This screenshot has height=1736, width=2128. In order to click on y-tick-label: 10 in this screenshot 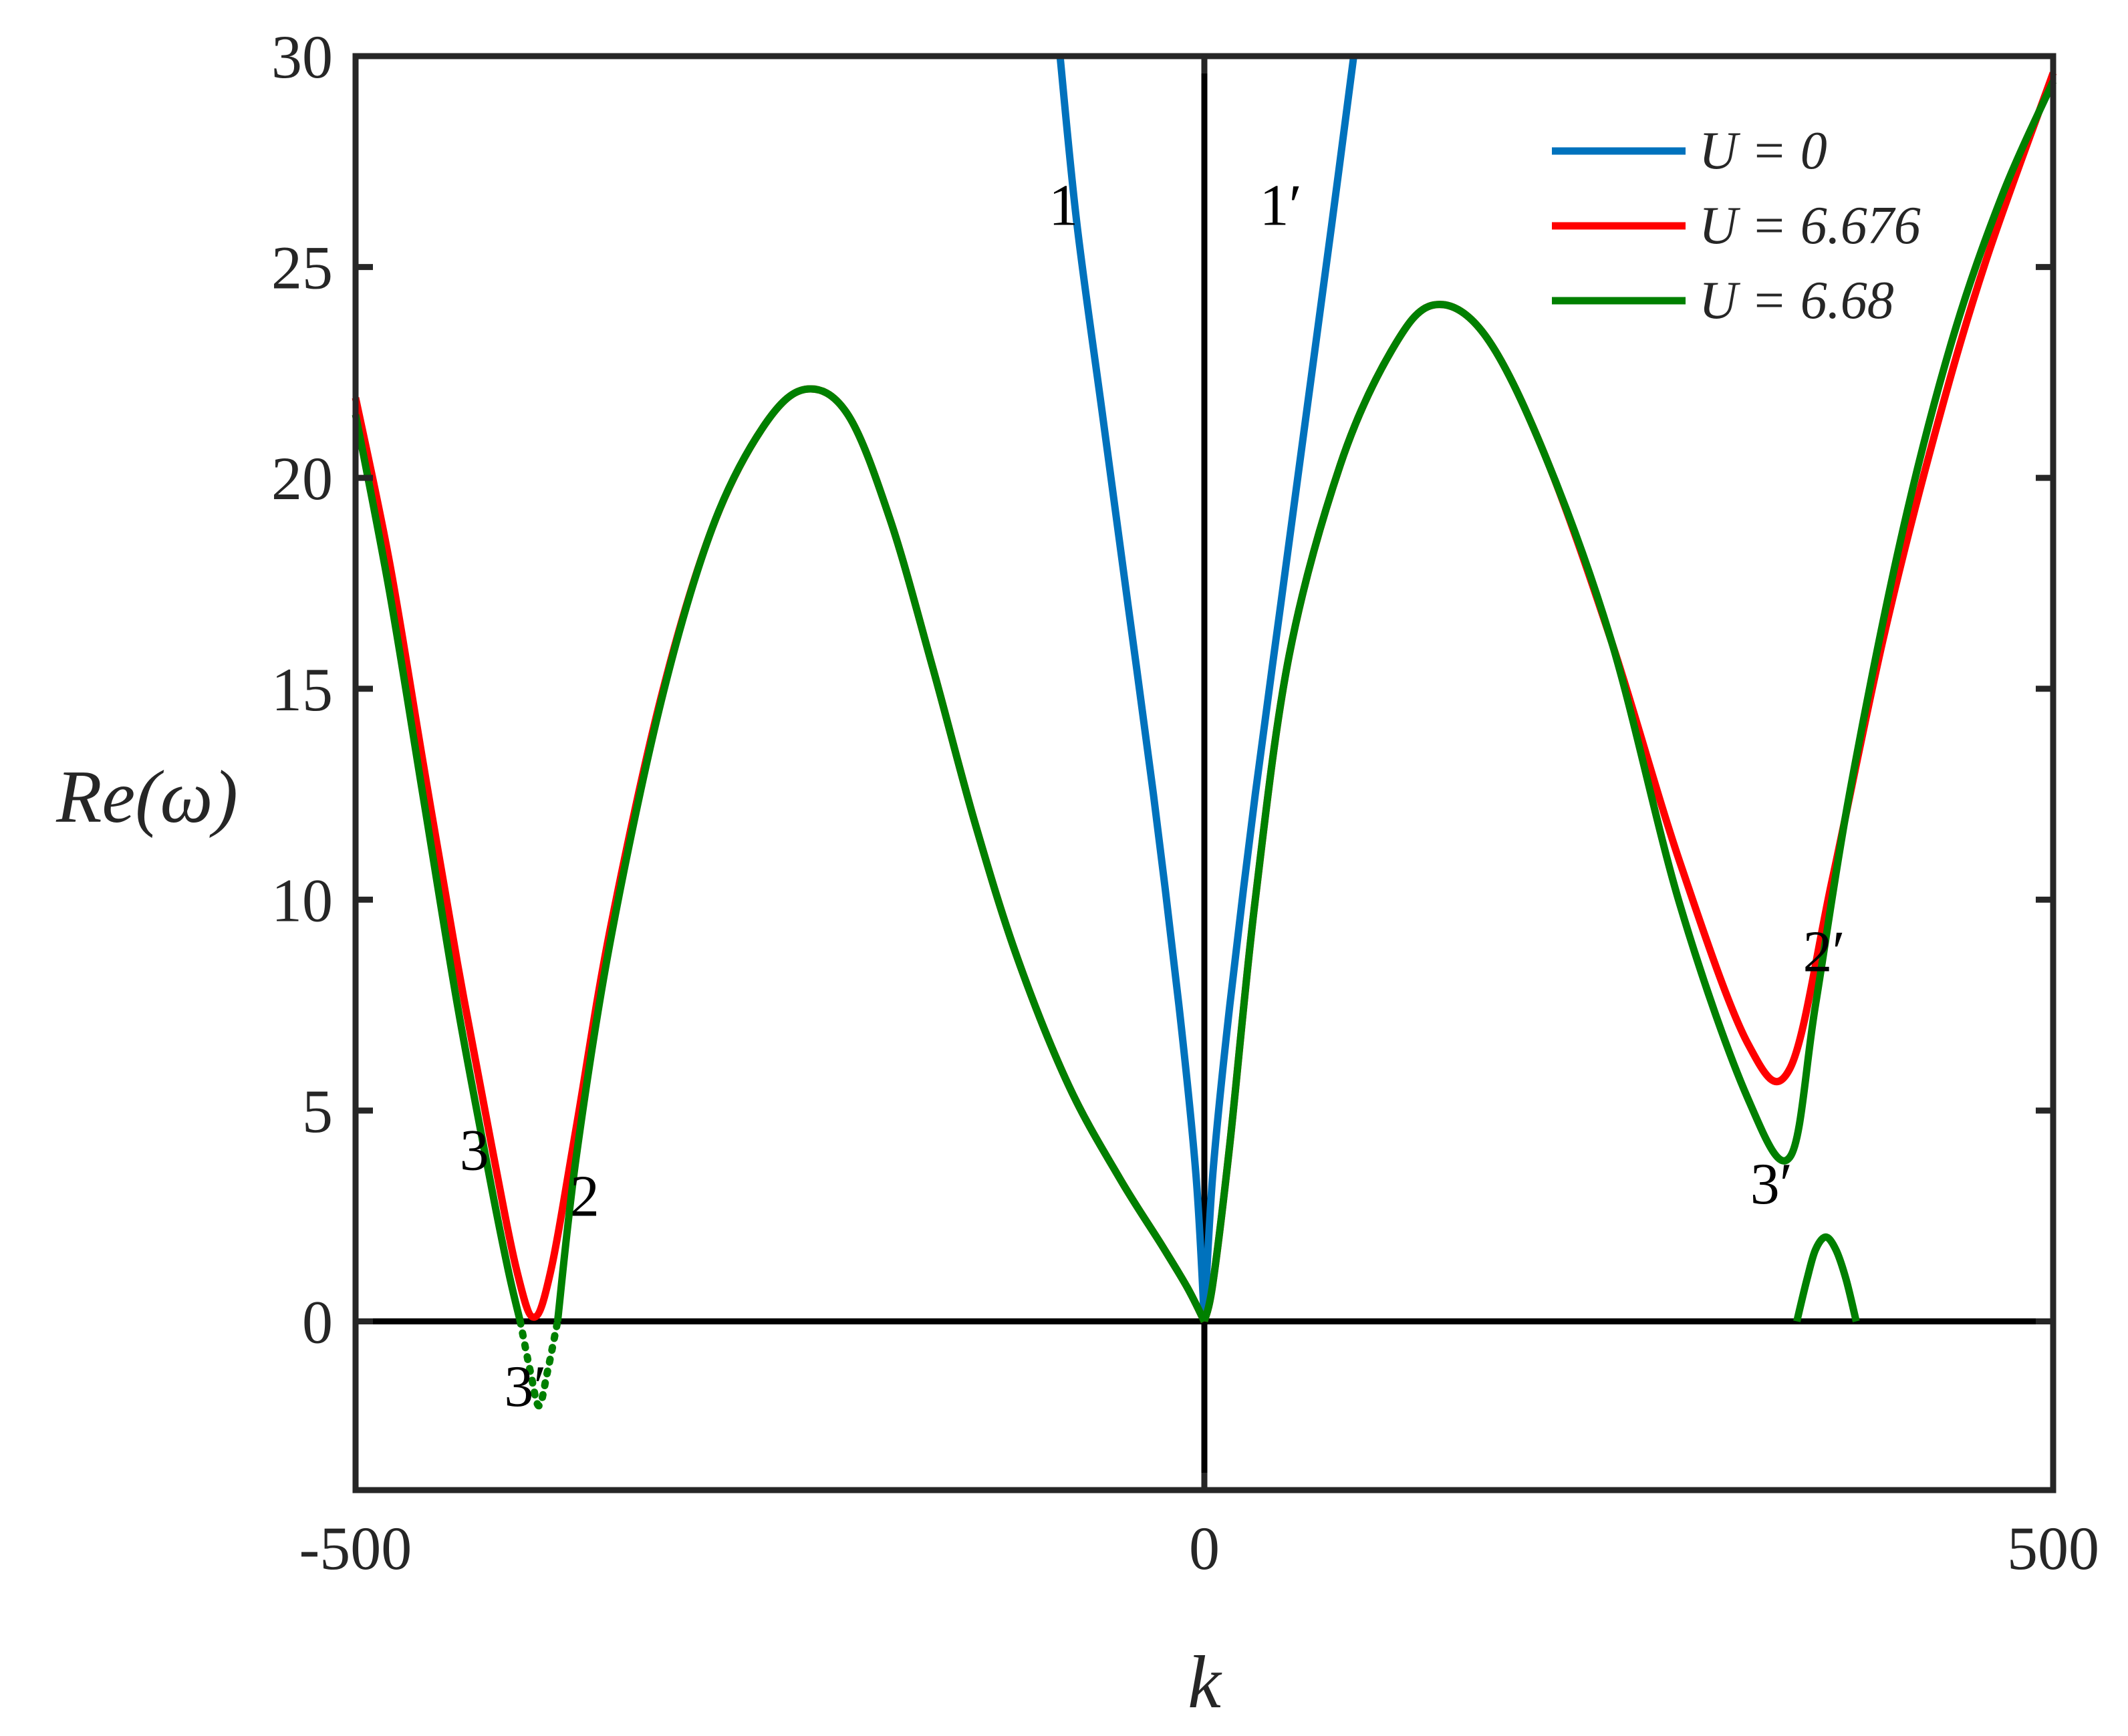, I will do `click(302, 900)`.